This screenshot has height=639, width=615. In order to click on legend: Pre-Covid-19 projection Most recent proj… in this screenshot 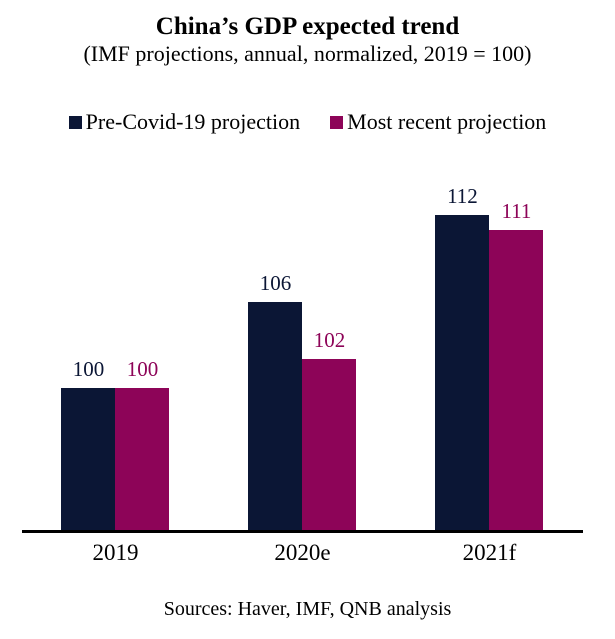, I will do `click(307, 122)`.